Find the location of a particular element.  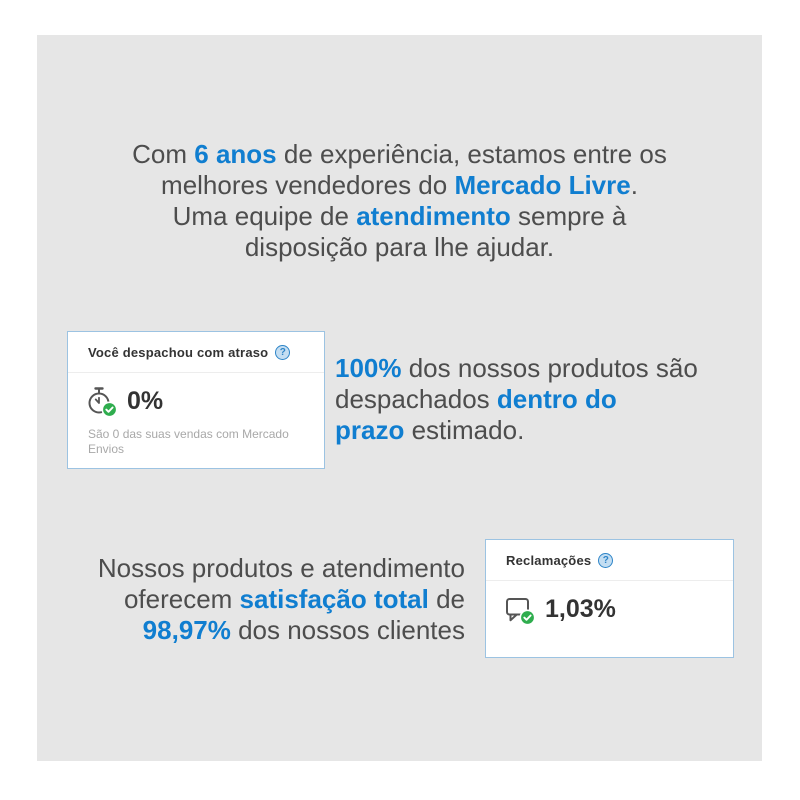

shipping-card-caption: São 0 das suas vendas com Mercado Envios is located at coordinates (188, 441).